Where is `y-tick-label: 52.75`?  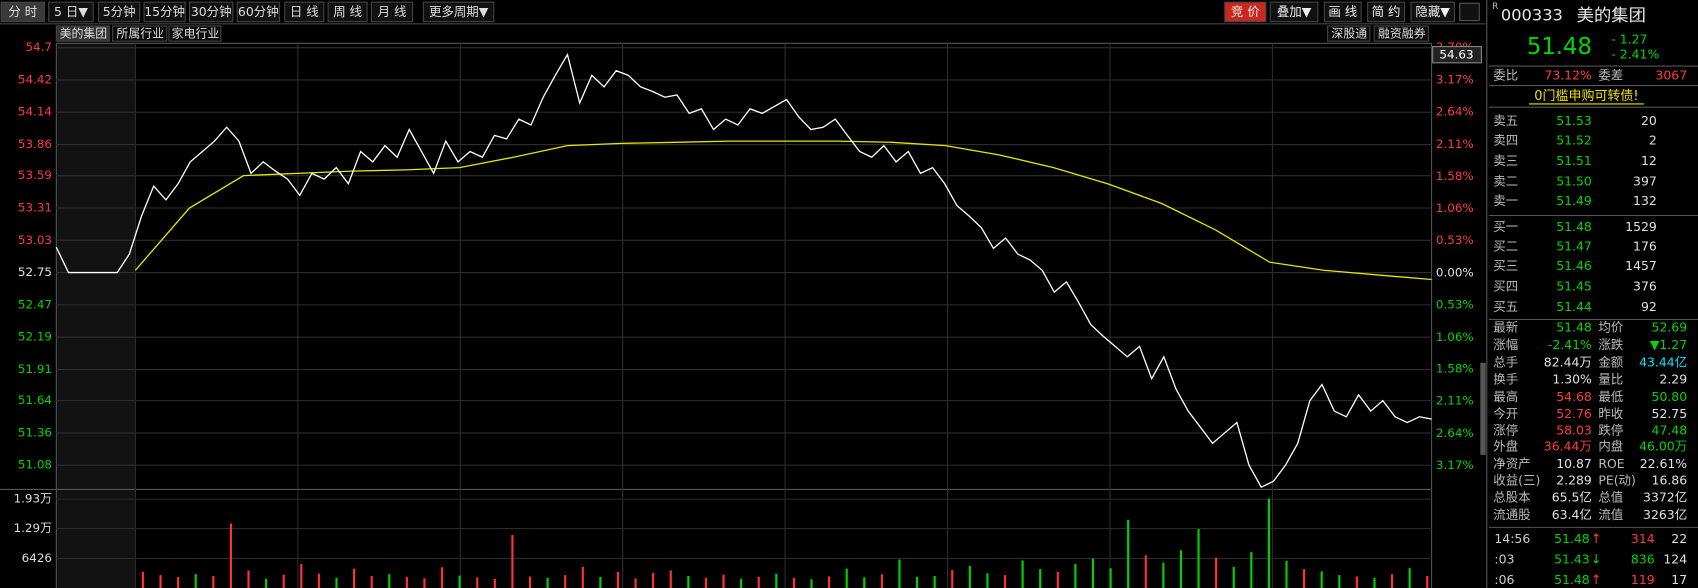
y-tick-label: 52.75 is located at coordinates (35, 272).